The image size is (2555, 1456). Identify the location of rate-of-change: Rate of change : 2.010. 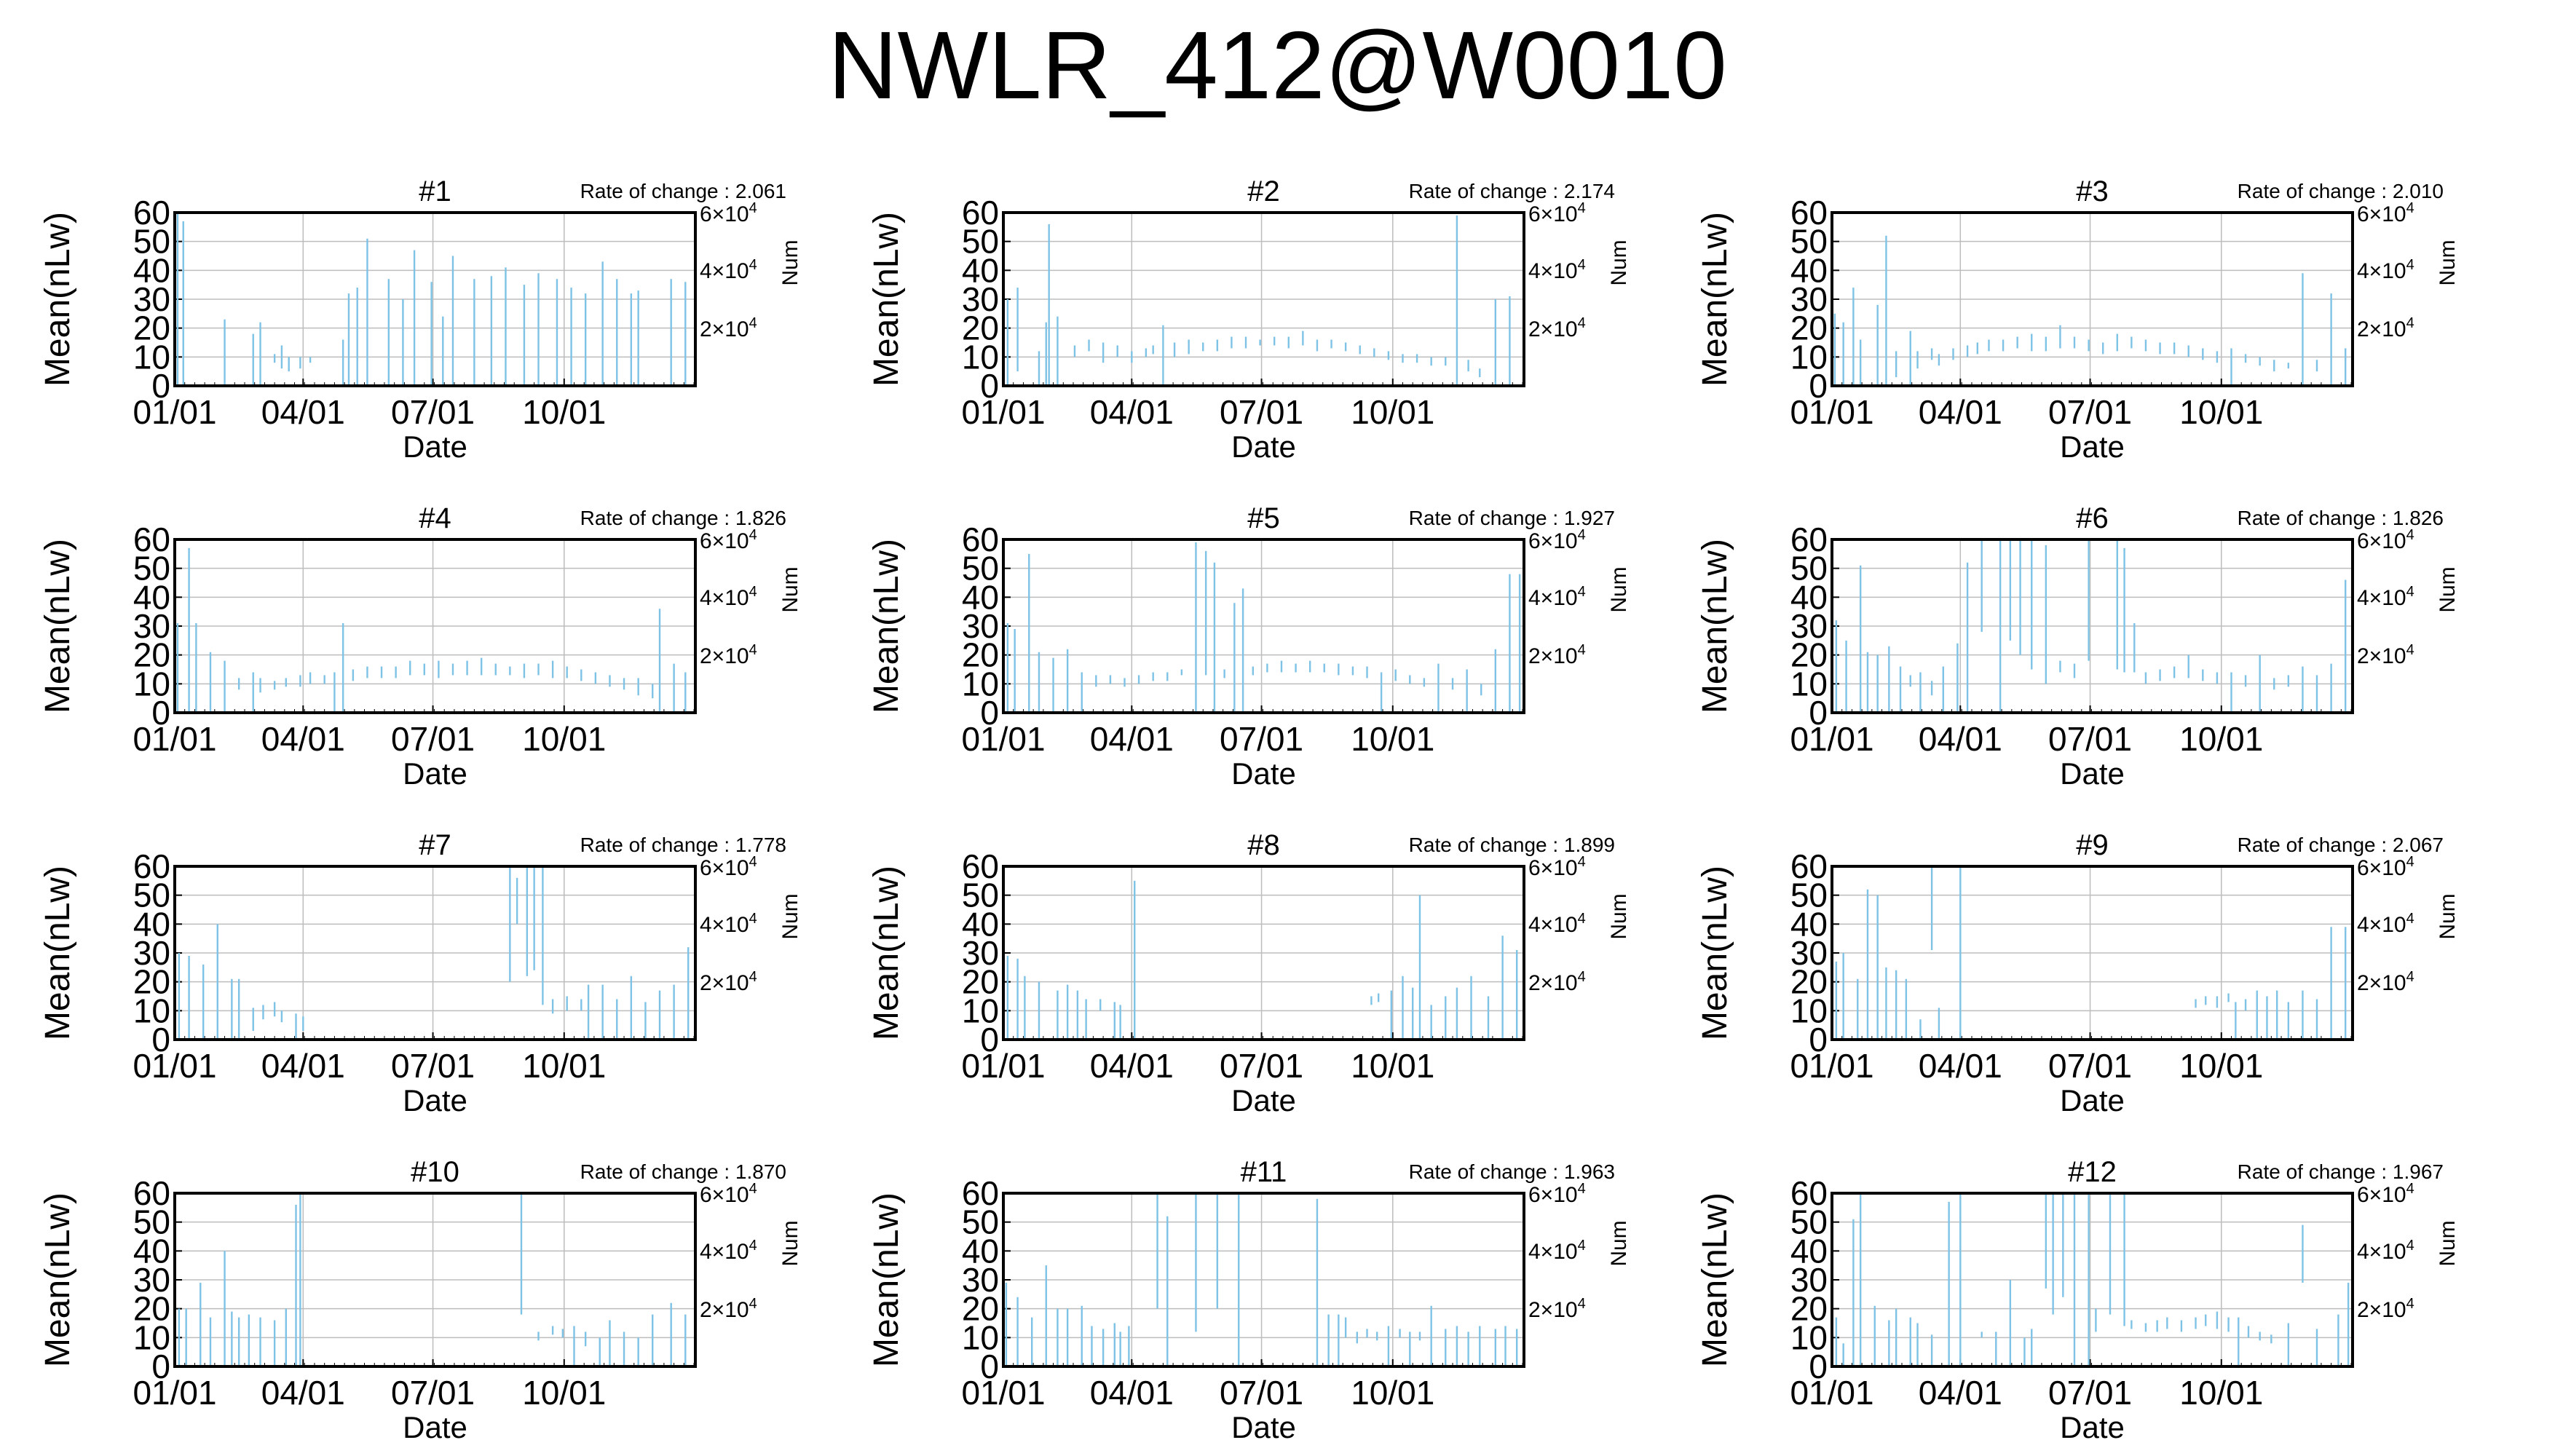
(2341, 191).